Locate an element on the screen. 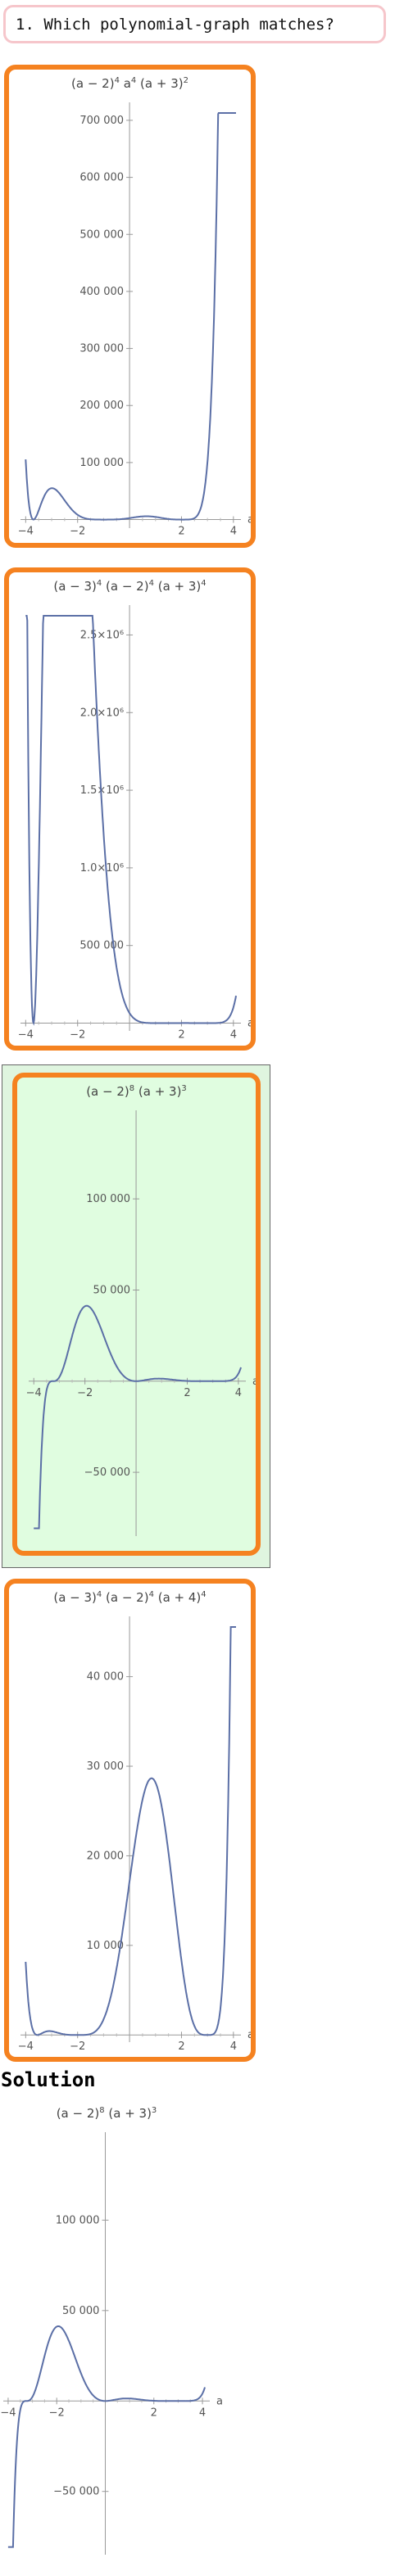 This screenshot has height=2576, width=395. y-tick-label: 40 000 is located at coordinates (106, 1677).